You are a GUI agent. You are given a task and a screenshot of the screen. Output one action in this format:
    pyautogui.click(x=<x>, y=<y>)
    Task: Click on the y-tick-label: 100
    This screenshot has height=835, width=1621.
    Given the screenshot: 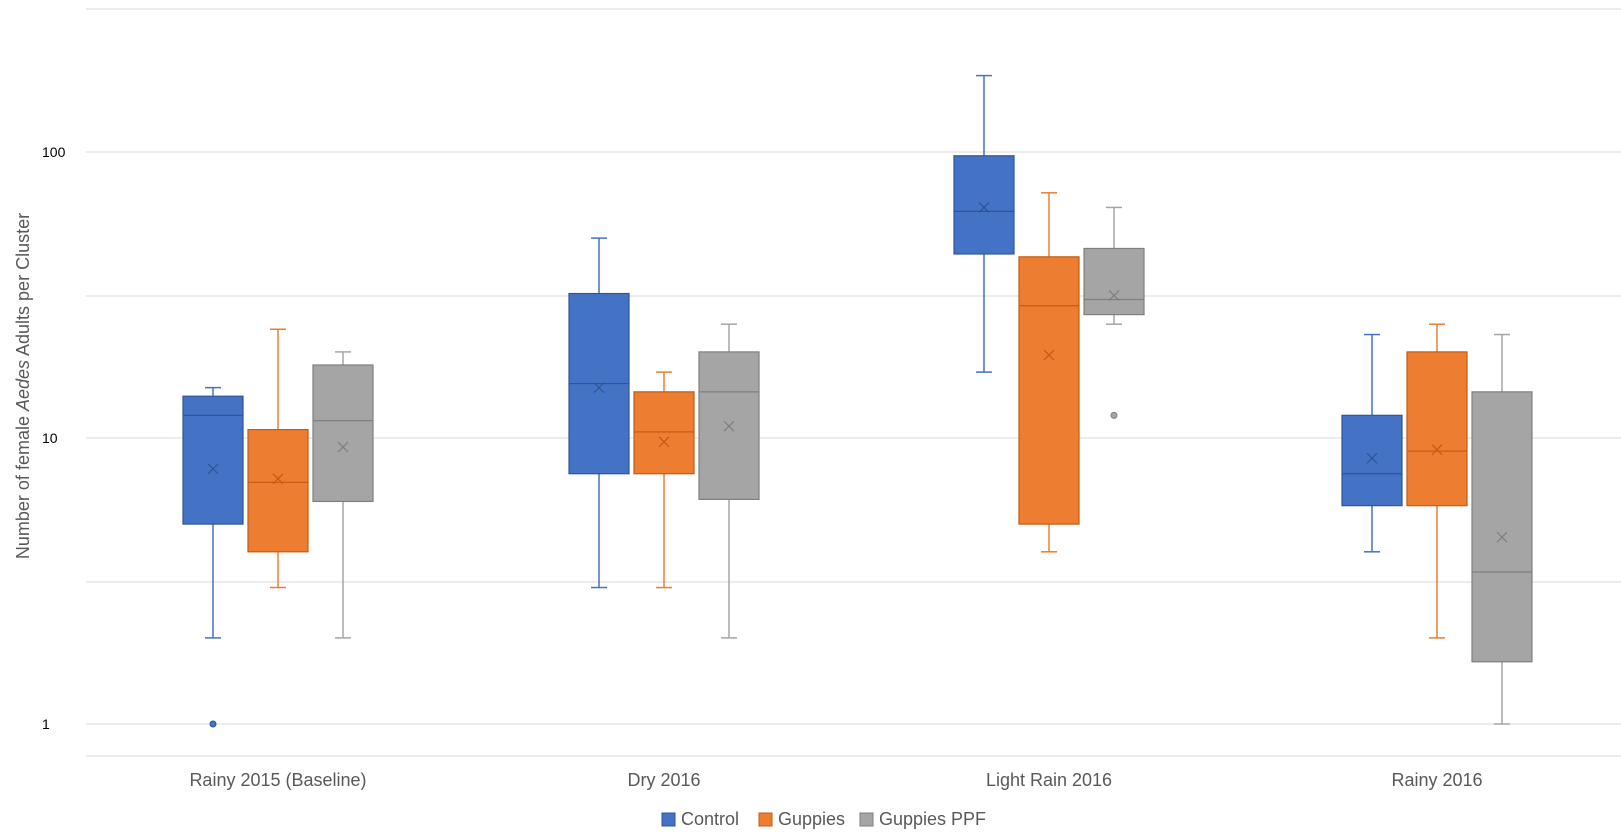 What is the action you would take?
    pyautogui.click(x=54, y=152)
    